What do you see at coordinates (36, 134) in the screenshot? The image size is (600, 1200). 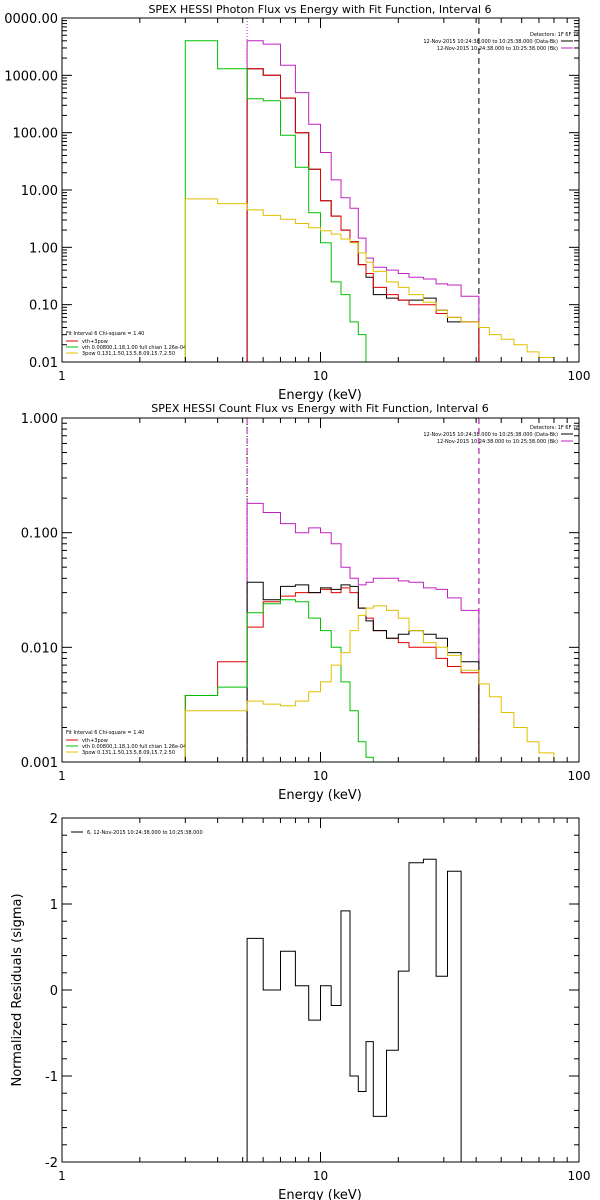 I see `photon-flux-ytick-label: 100.00` at bounding box center [36, 134].